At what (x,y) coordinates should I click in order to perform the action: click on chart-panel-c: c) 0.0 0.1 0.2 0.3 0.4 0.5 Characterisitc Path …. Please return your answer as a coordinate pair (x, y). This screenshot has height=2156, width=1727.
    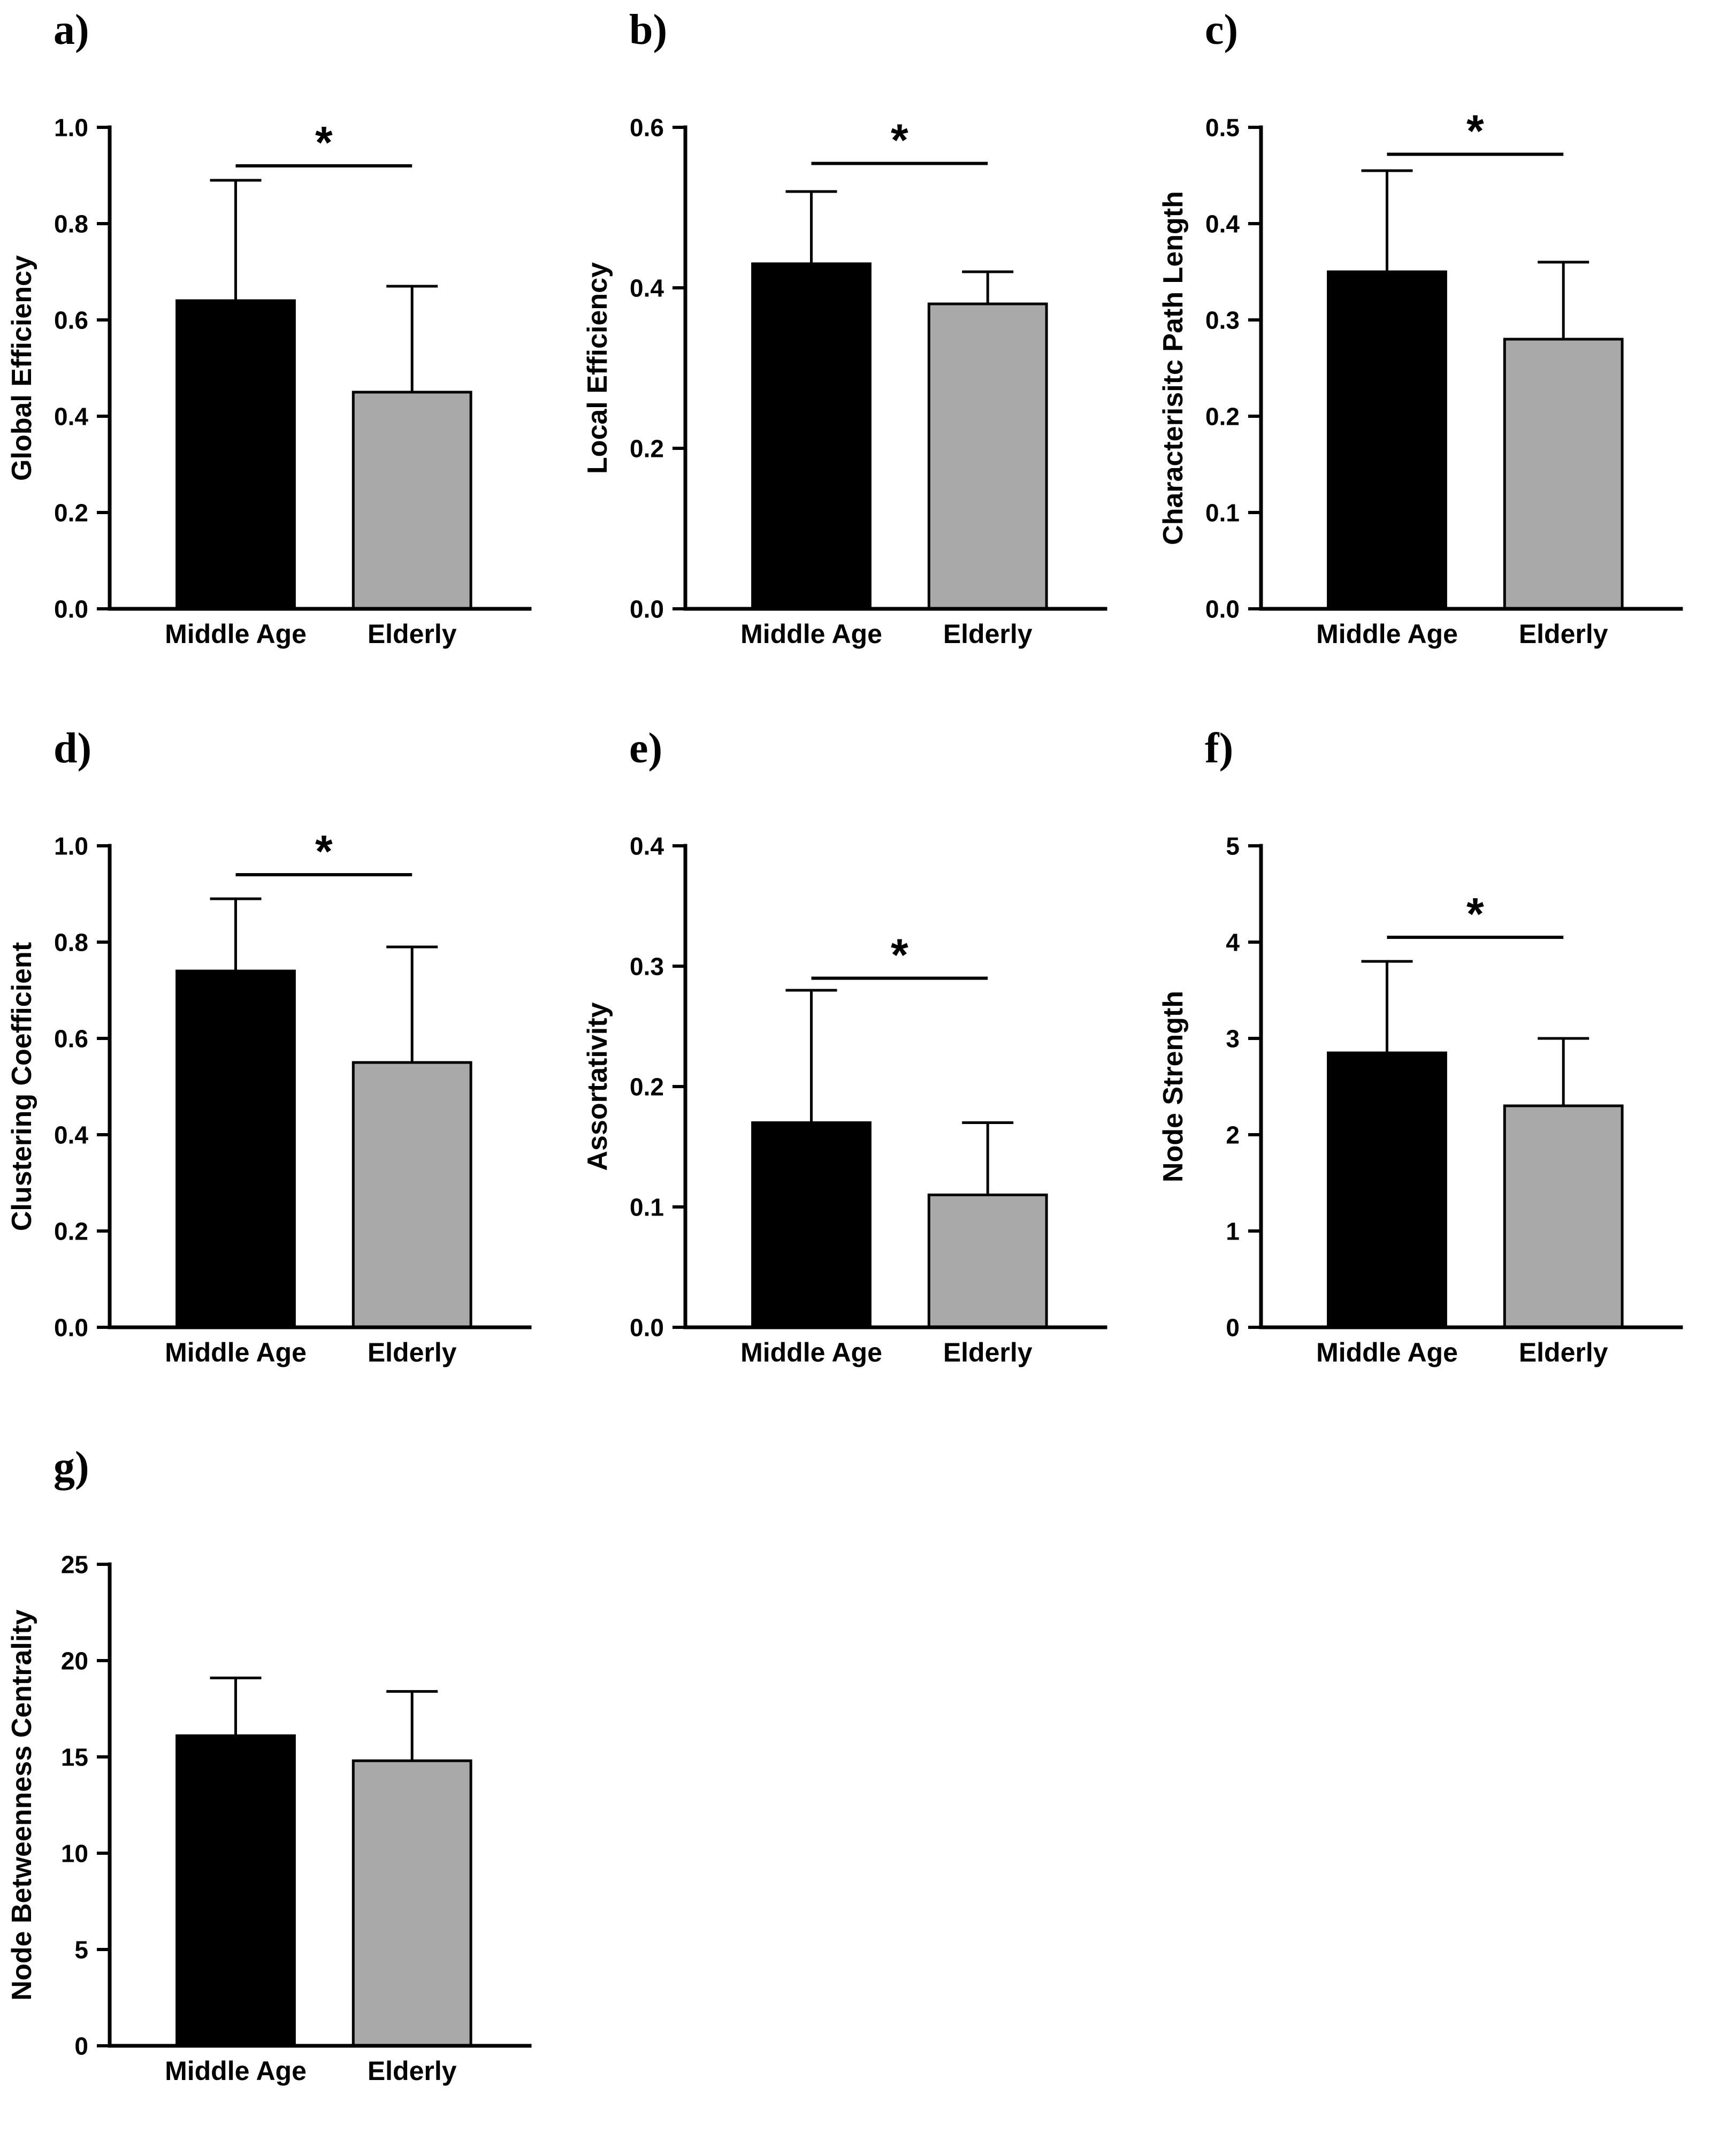
    Looking at the image, I should click on (1439, 363).